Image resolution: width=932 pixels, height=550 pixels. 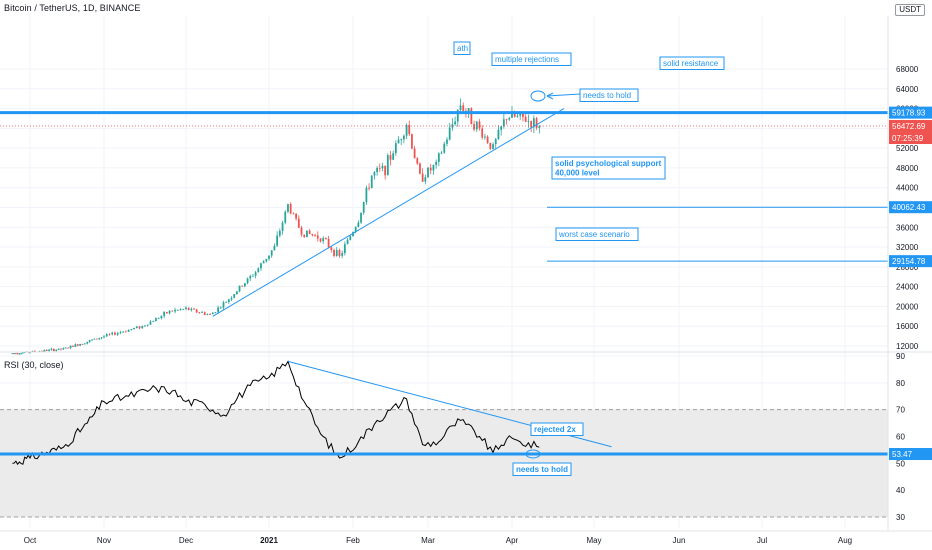 What do you see at coordinates (907, 89) in the screenshot?
I see `price-tick-label: 64000` at bounding box center [907, 89].